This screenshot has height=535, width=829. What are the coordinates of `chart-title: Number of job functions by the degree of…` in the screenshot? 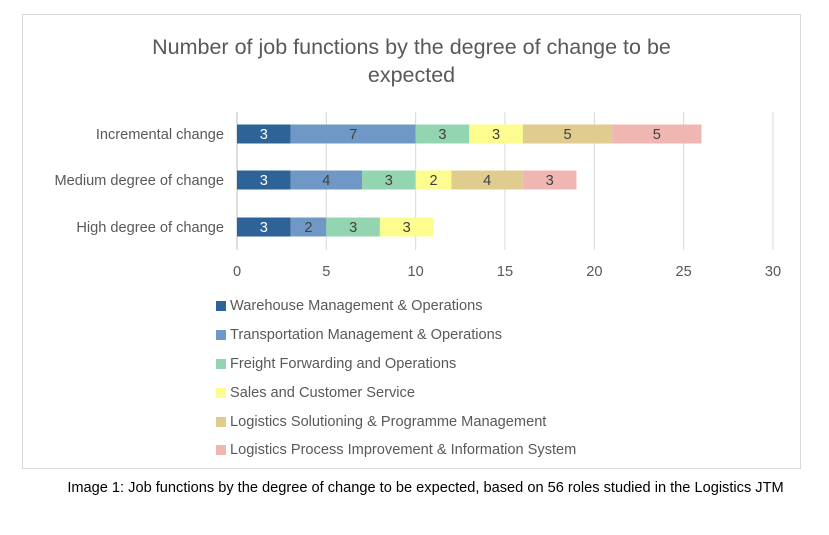 It's located at (411, 61).